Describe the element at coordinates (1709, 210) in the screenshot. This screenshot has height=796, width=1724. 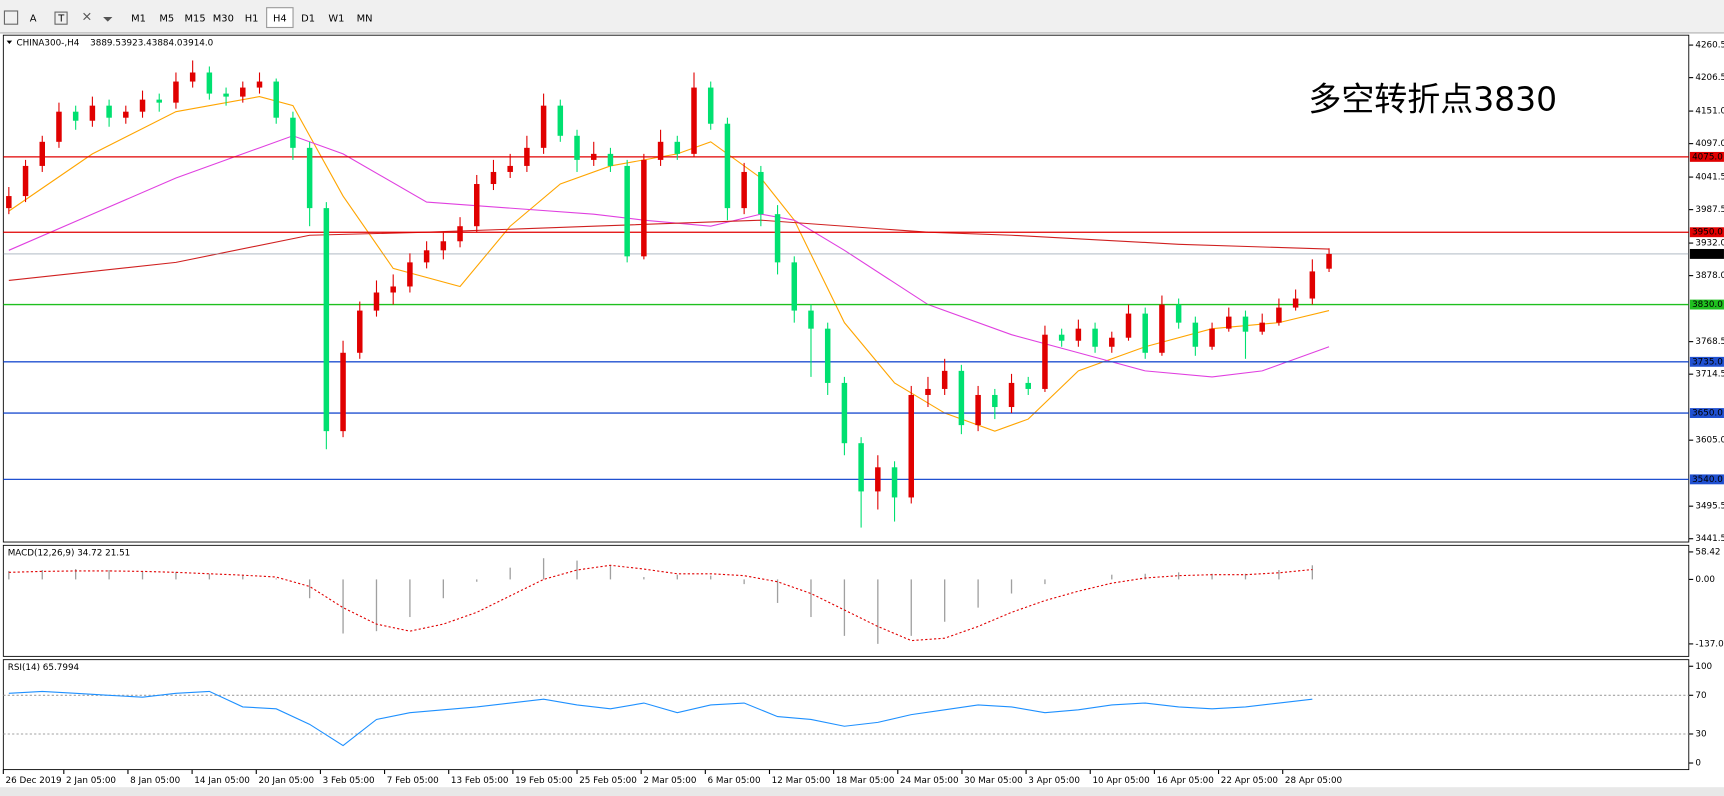
I see `price-label: 3987.5` at that location.